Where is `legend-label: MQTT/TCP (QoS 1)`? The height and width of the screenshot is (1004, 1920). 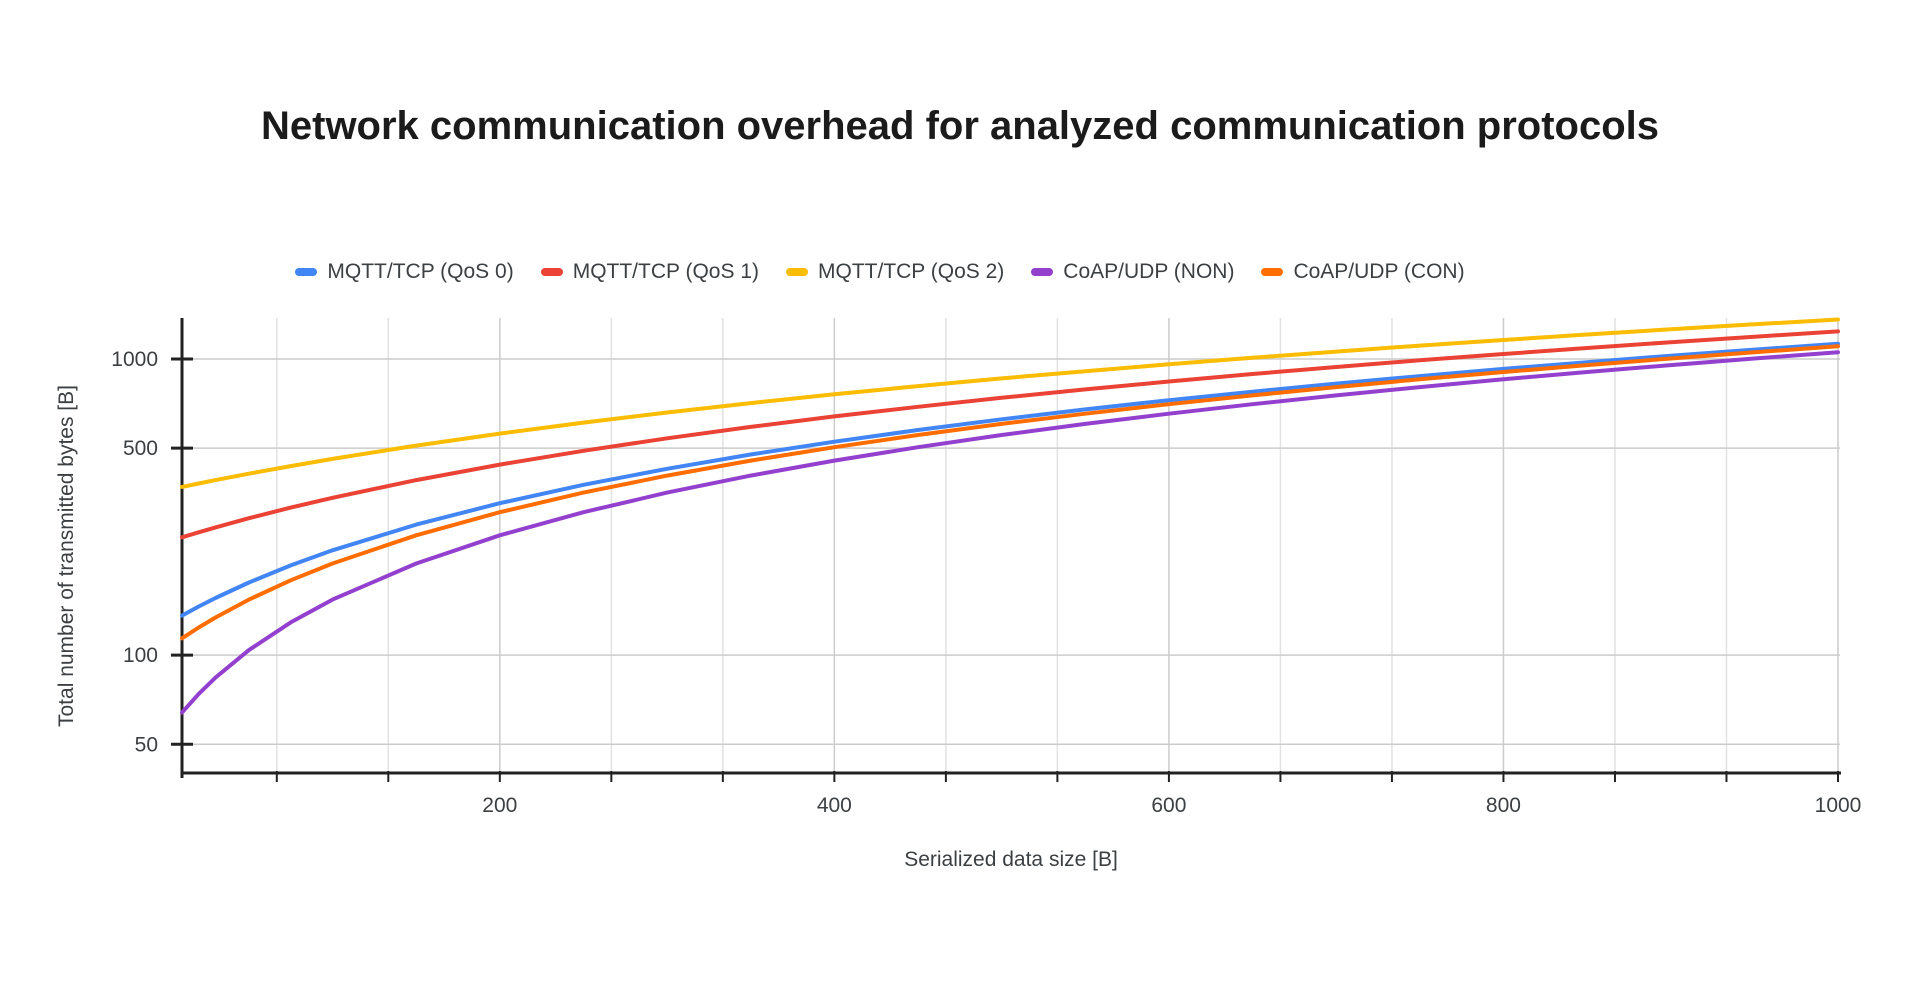 legend-label: MQTT/TCP (QoS 1) is located at coordinates (665, 271).